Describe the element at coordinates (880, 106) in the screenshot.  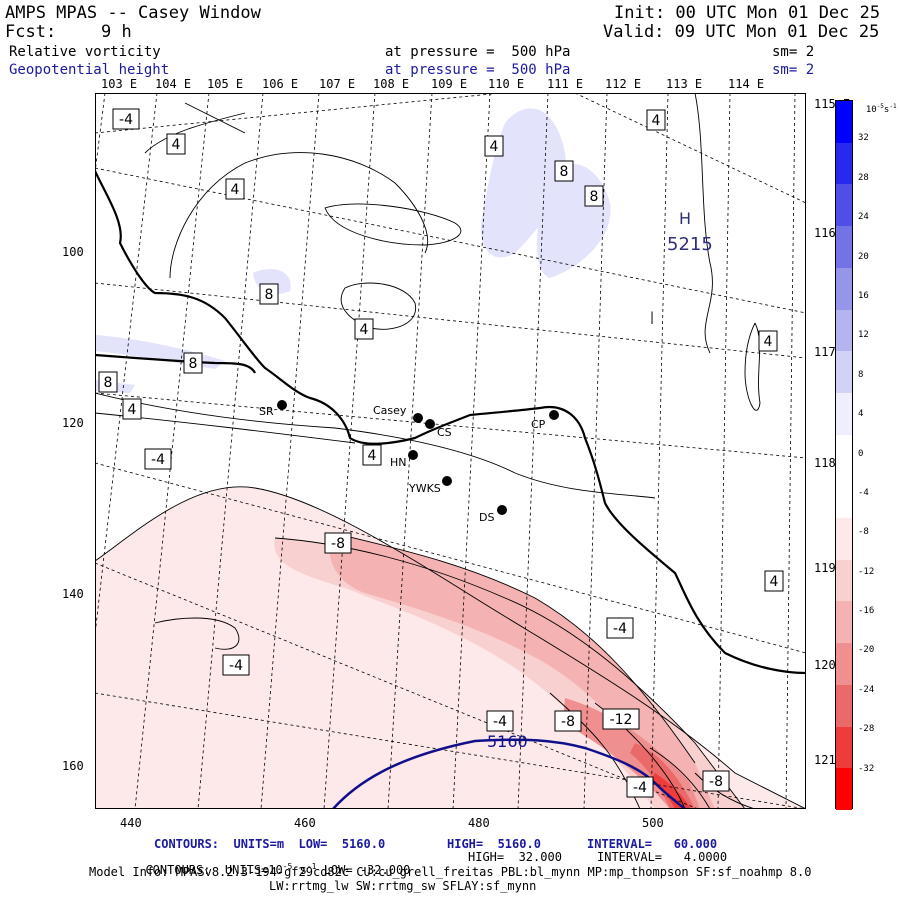
I see `colorbar-unit-exp: -5` at that location.